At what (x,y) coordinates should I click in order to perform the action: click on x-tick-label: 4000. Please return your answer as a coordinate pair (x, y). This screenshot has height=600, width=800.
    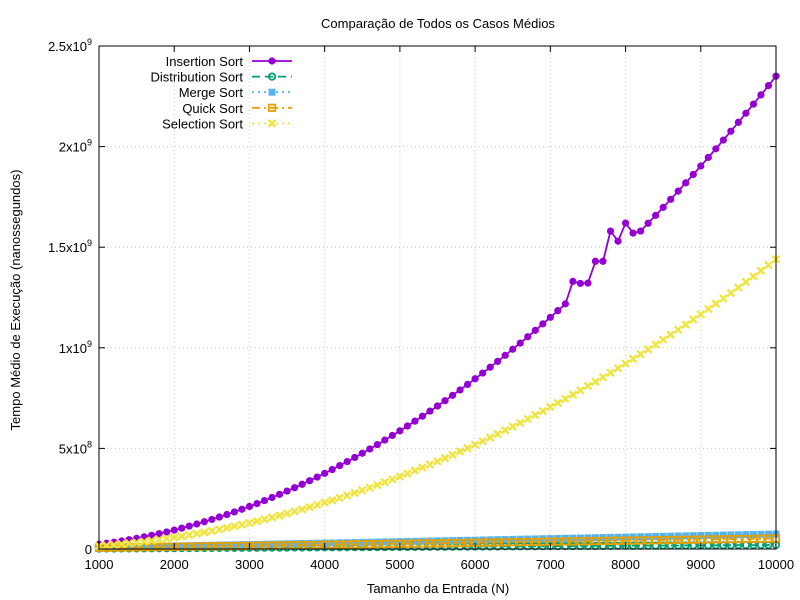
    Looking at the image, I should click on (324, 564).